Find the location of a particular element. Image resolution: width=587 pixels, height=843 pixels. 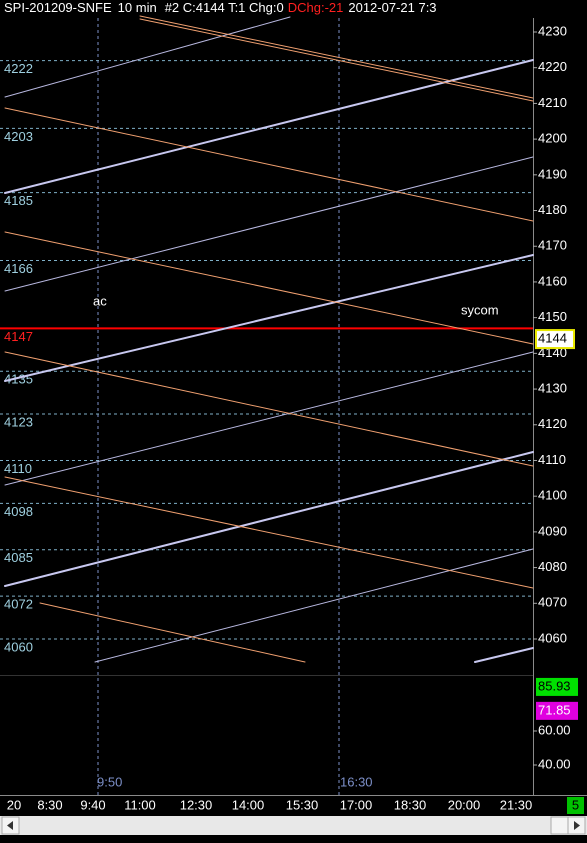

datetime: 2012-07-21 7:3 is located at coordinates (392, 7).